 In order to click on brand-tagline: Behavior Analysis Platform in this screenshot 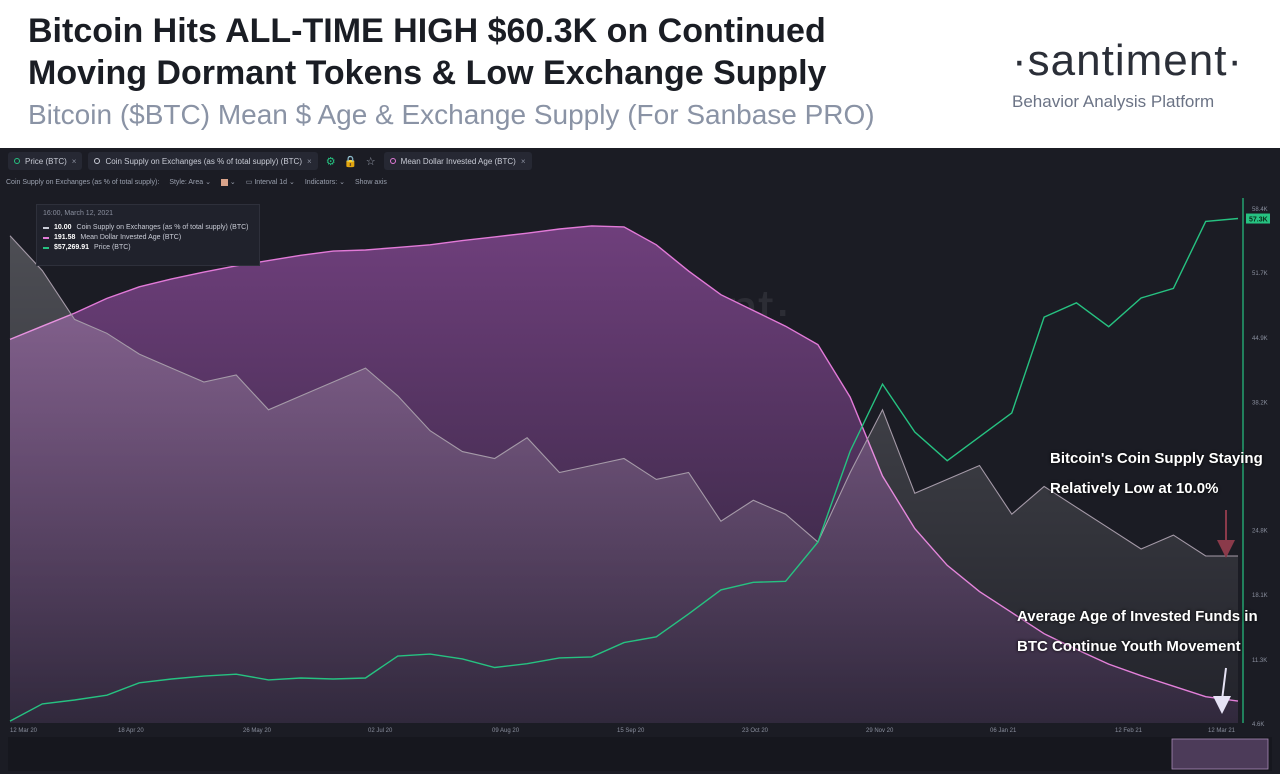, I will do `click(1113, 101)`.